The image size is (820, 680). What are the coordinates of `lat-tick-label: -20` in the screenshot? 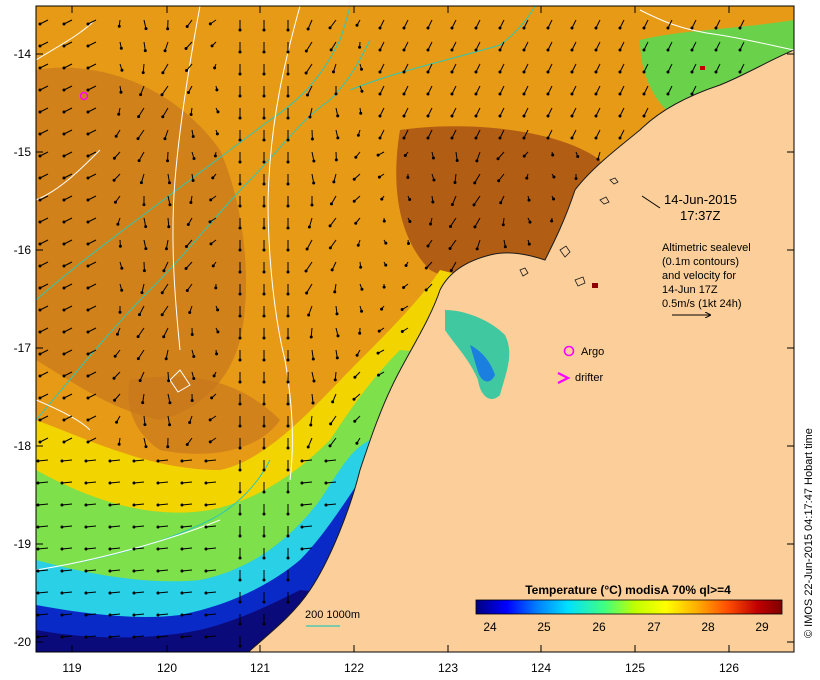 It's located at (23, 642).